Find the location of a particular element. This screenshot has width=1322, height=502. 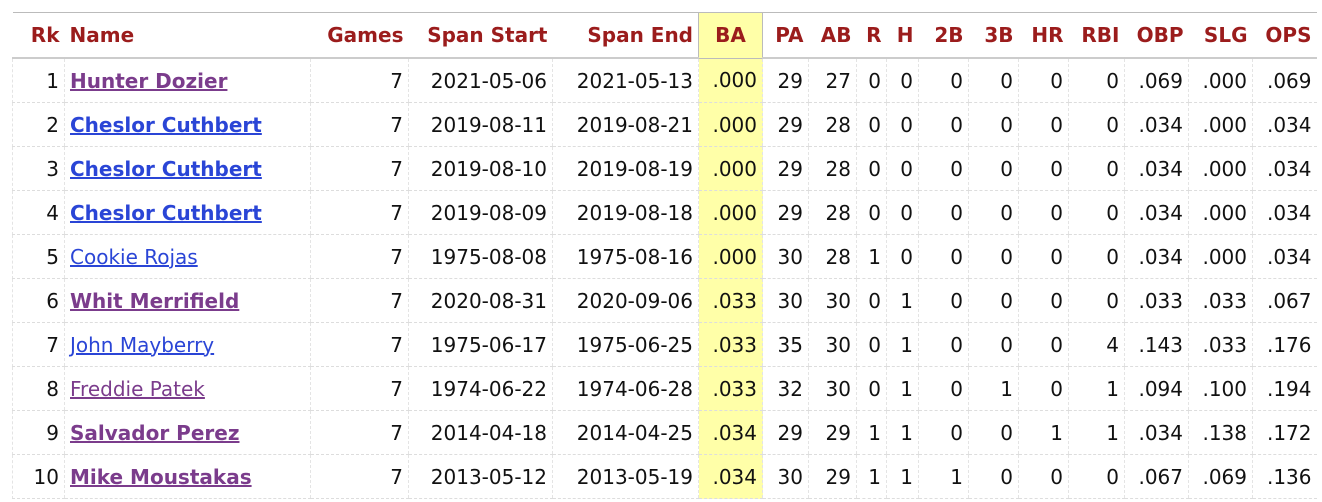

cell: 1975-06-17 is located at coordinates (480, 344).